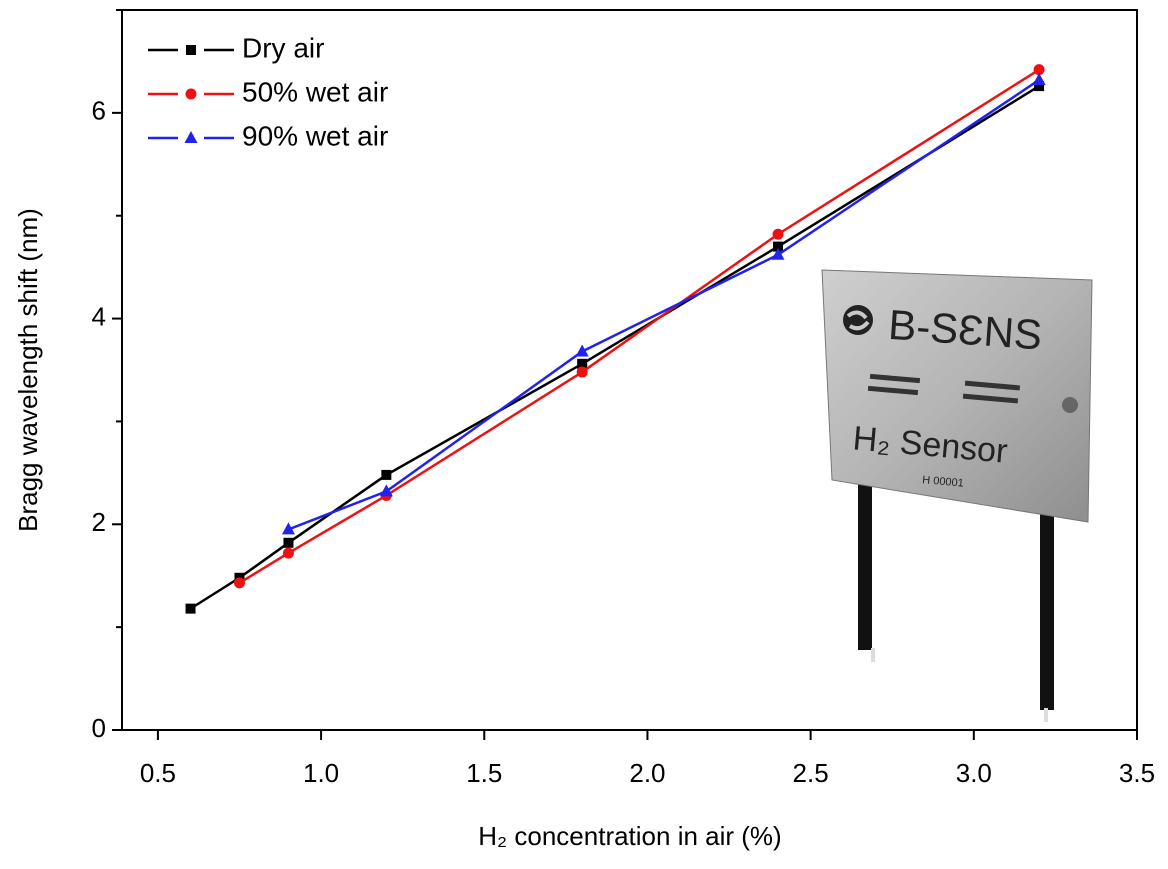 This screenshot has height=869, width=1168. What do you see at coordinates (99, 728) in the screenshot?
I see `y-tick-label: 0` at bounding box center [99, 728].